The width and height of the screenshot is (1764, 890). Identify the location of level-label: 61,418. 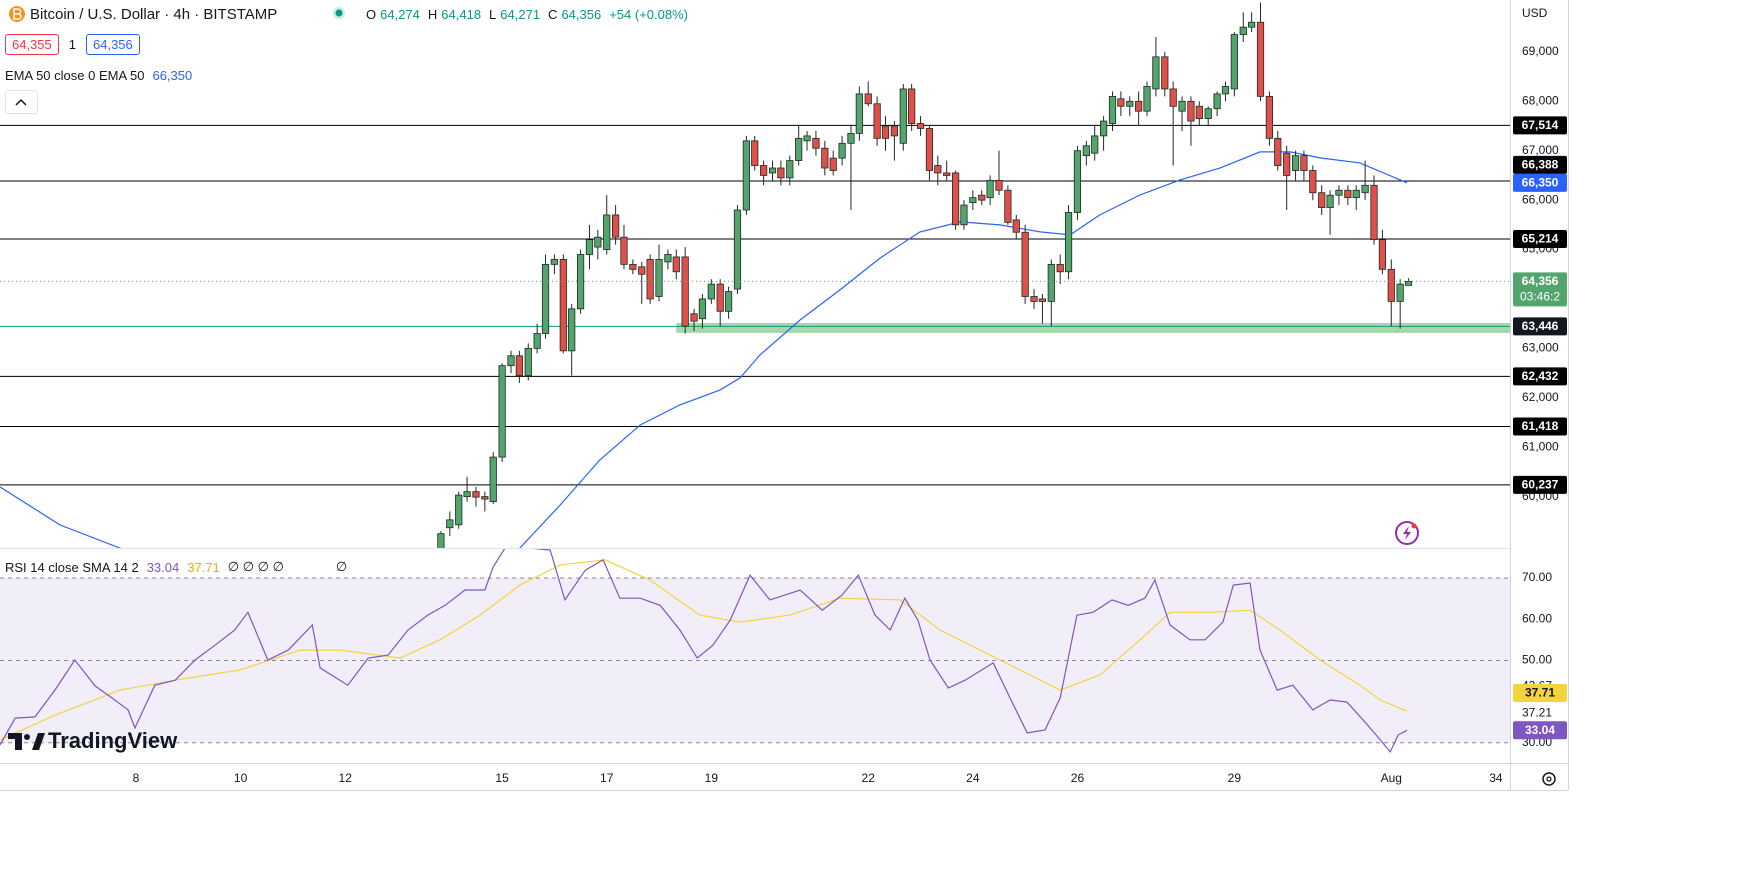
(1540, 426).